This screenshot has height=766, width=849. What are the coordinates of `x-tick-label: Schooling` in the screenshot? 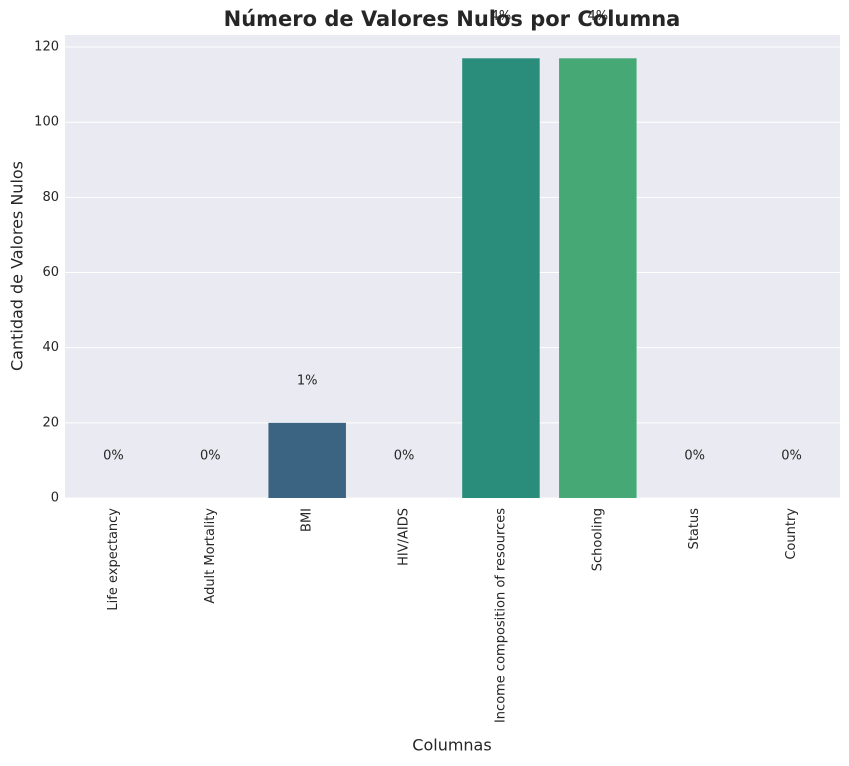 It's located at (597, 539).